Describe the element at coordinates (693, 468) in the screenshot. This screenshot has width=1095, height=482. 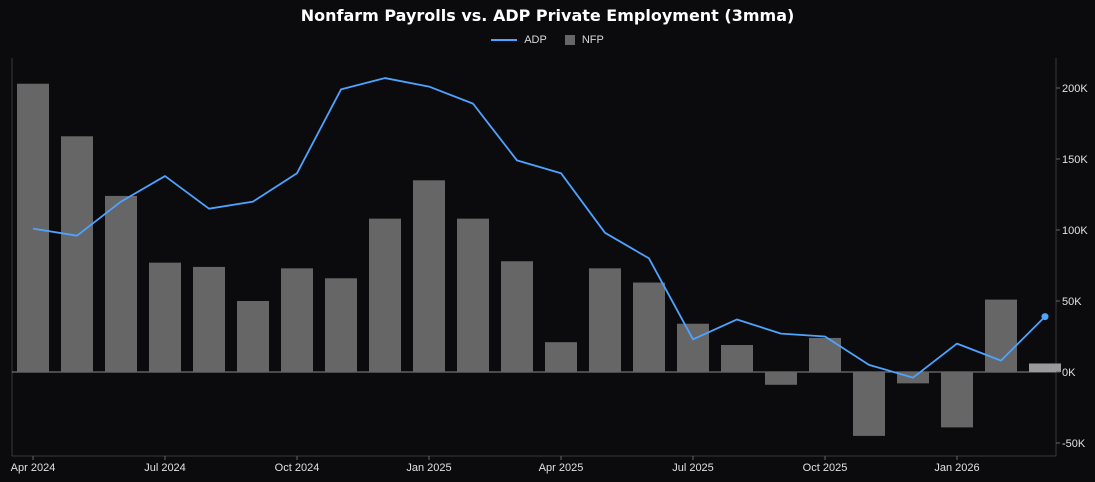
I see `x-tick-label: Jul 2025` at that location.